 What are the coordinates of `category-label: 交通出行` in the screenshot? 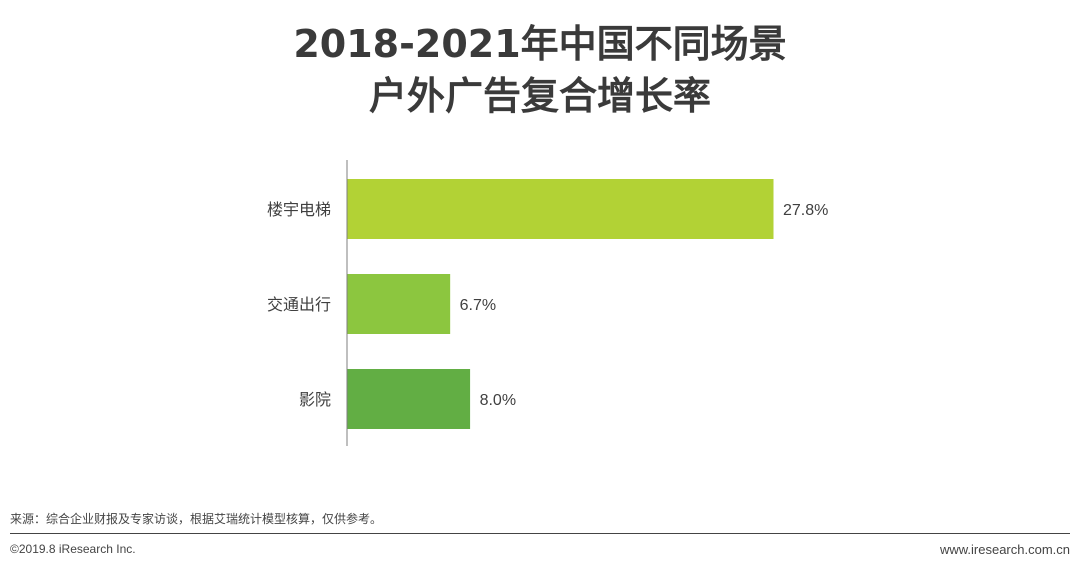 It's located at (299, 304).